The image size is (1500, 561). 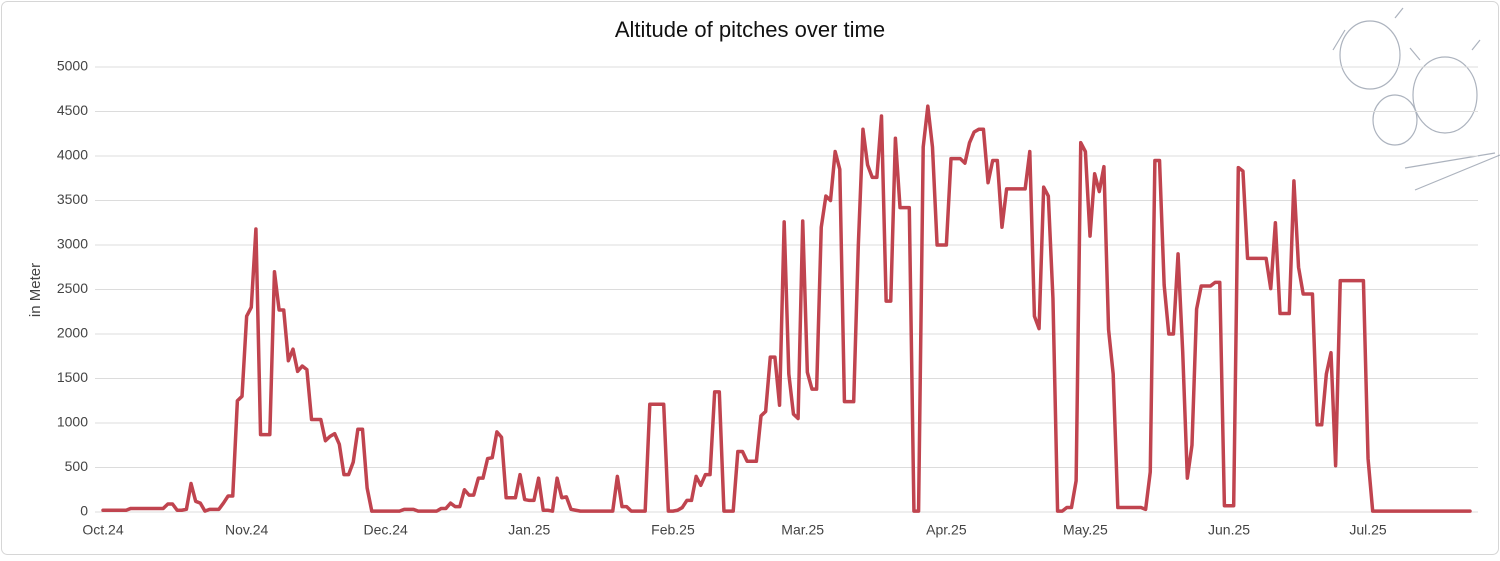 I want to click on y-tick-label: 1500, so click(x=72, y=377).